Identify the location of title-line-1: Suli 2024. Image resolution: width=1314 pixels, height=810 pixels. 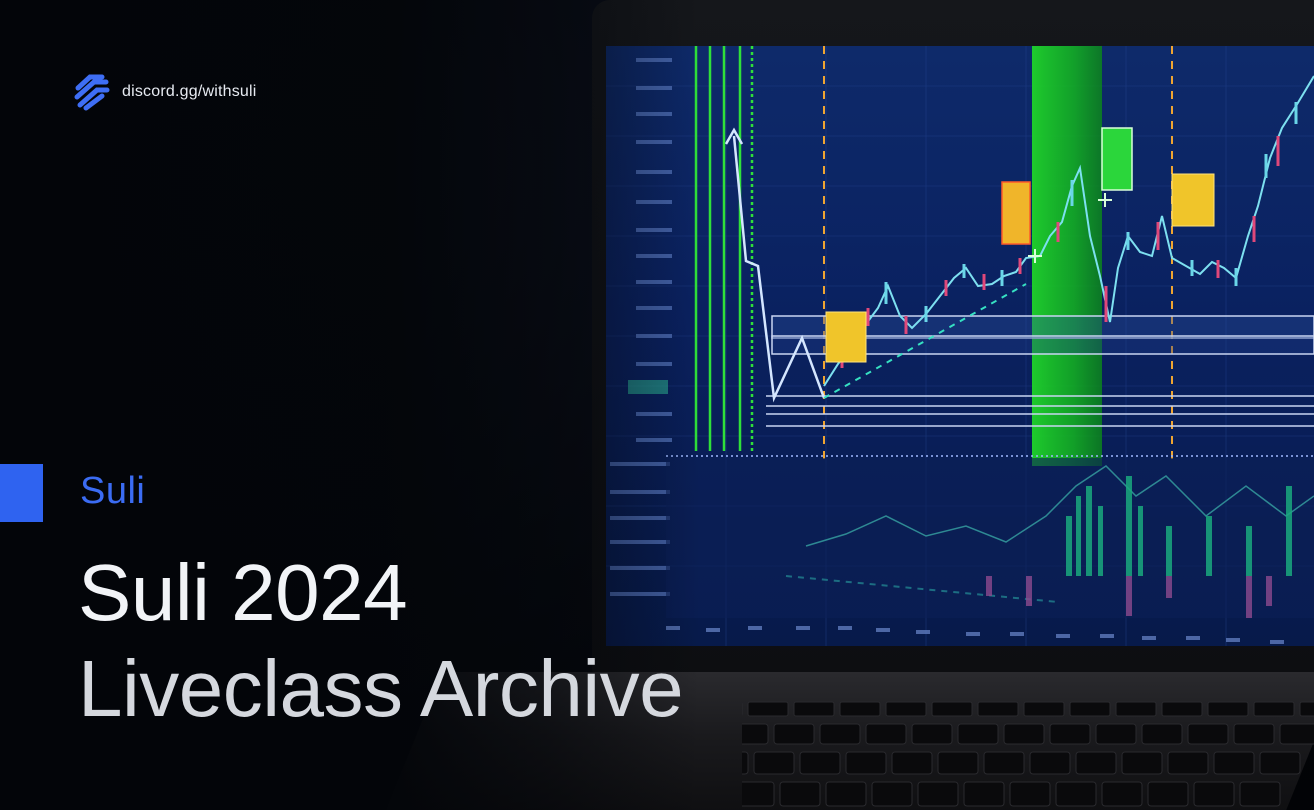
(243, 592).